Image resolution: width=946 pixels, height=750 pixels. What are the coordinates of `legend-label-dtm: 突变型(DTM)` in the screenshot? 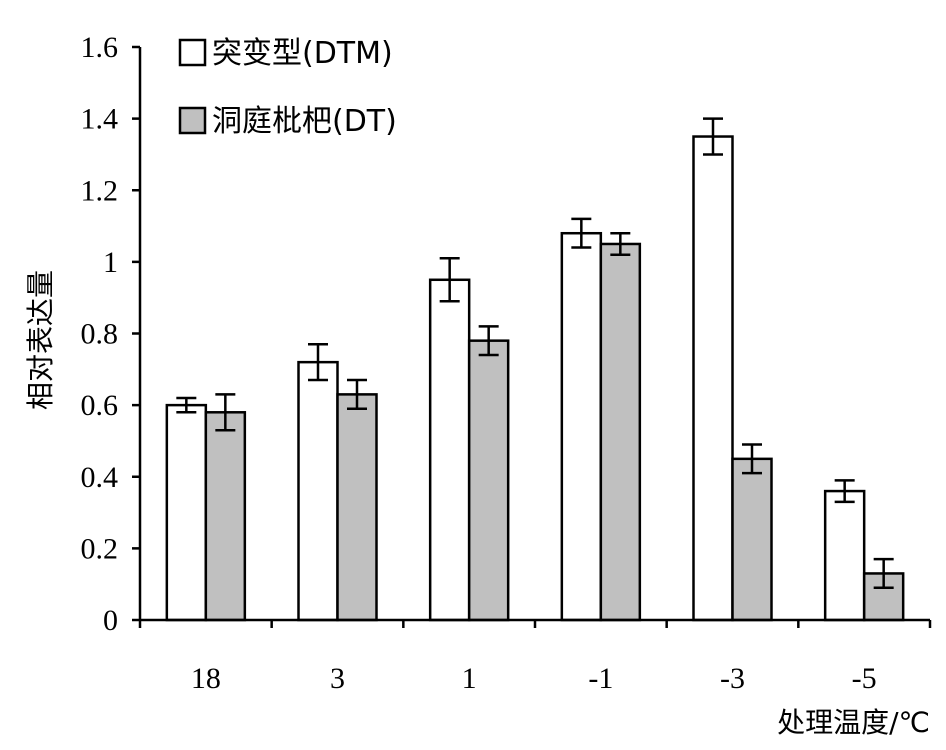 It's located at (302, 53).